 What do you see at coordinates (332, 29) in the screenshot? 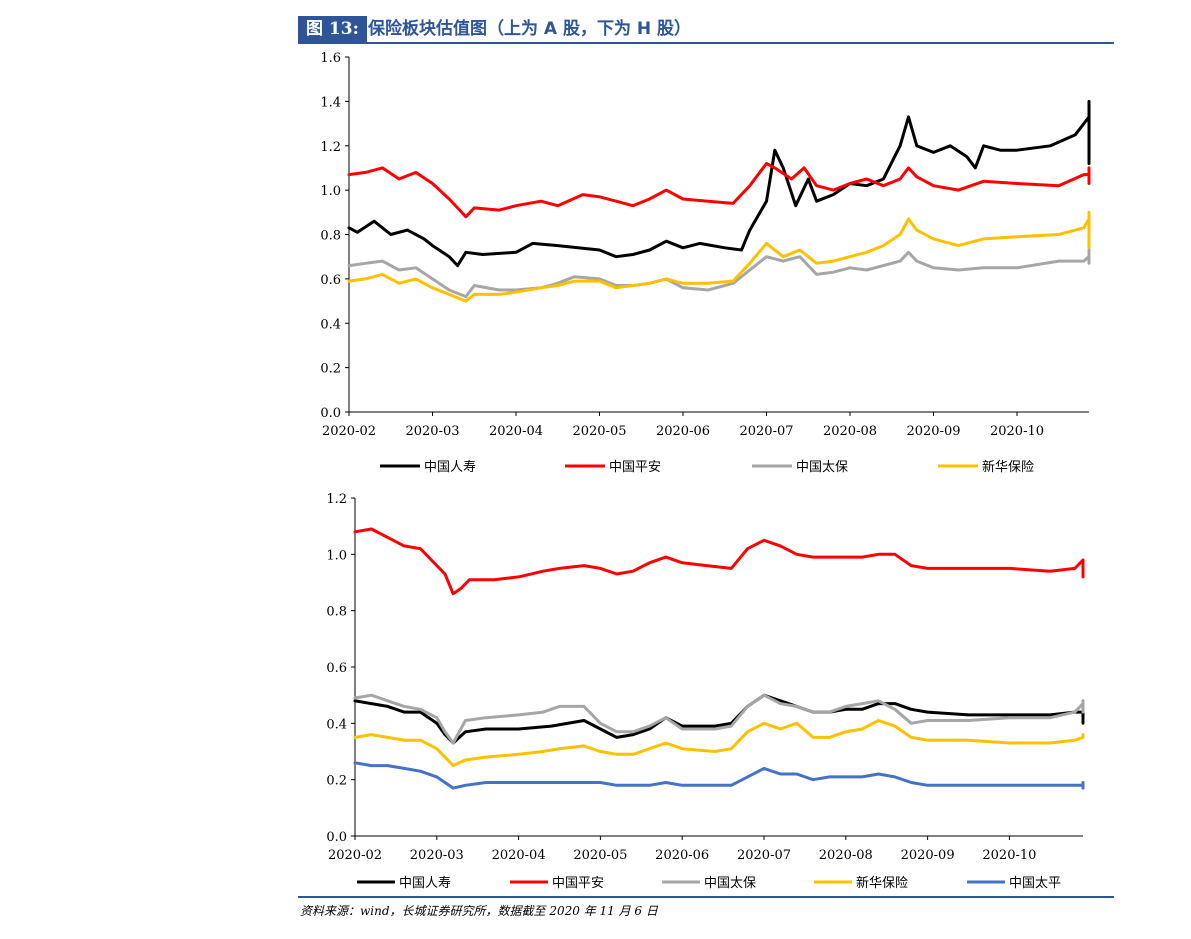
I see `figure-number: 图 13:` at bounding box center [332, 29].